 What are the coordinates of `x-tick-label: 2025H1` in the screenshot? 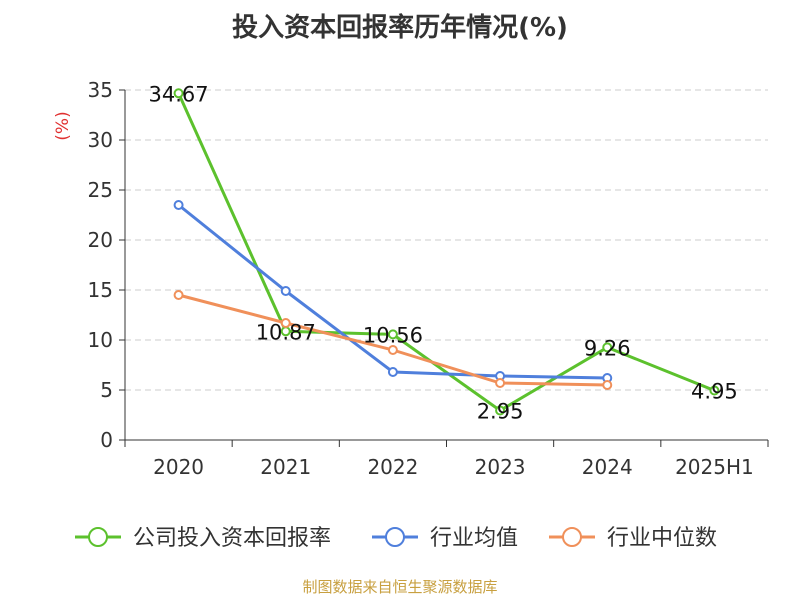 It's located at (714, 467).